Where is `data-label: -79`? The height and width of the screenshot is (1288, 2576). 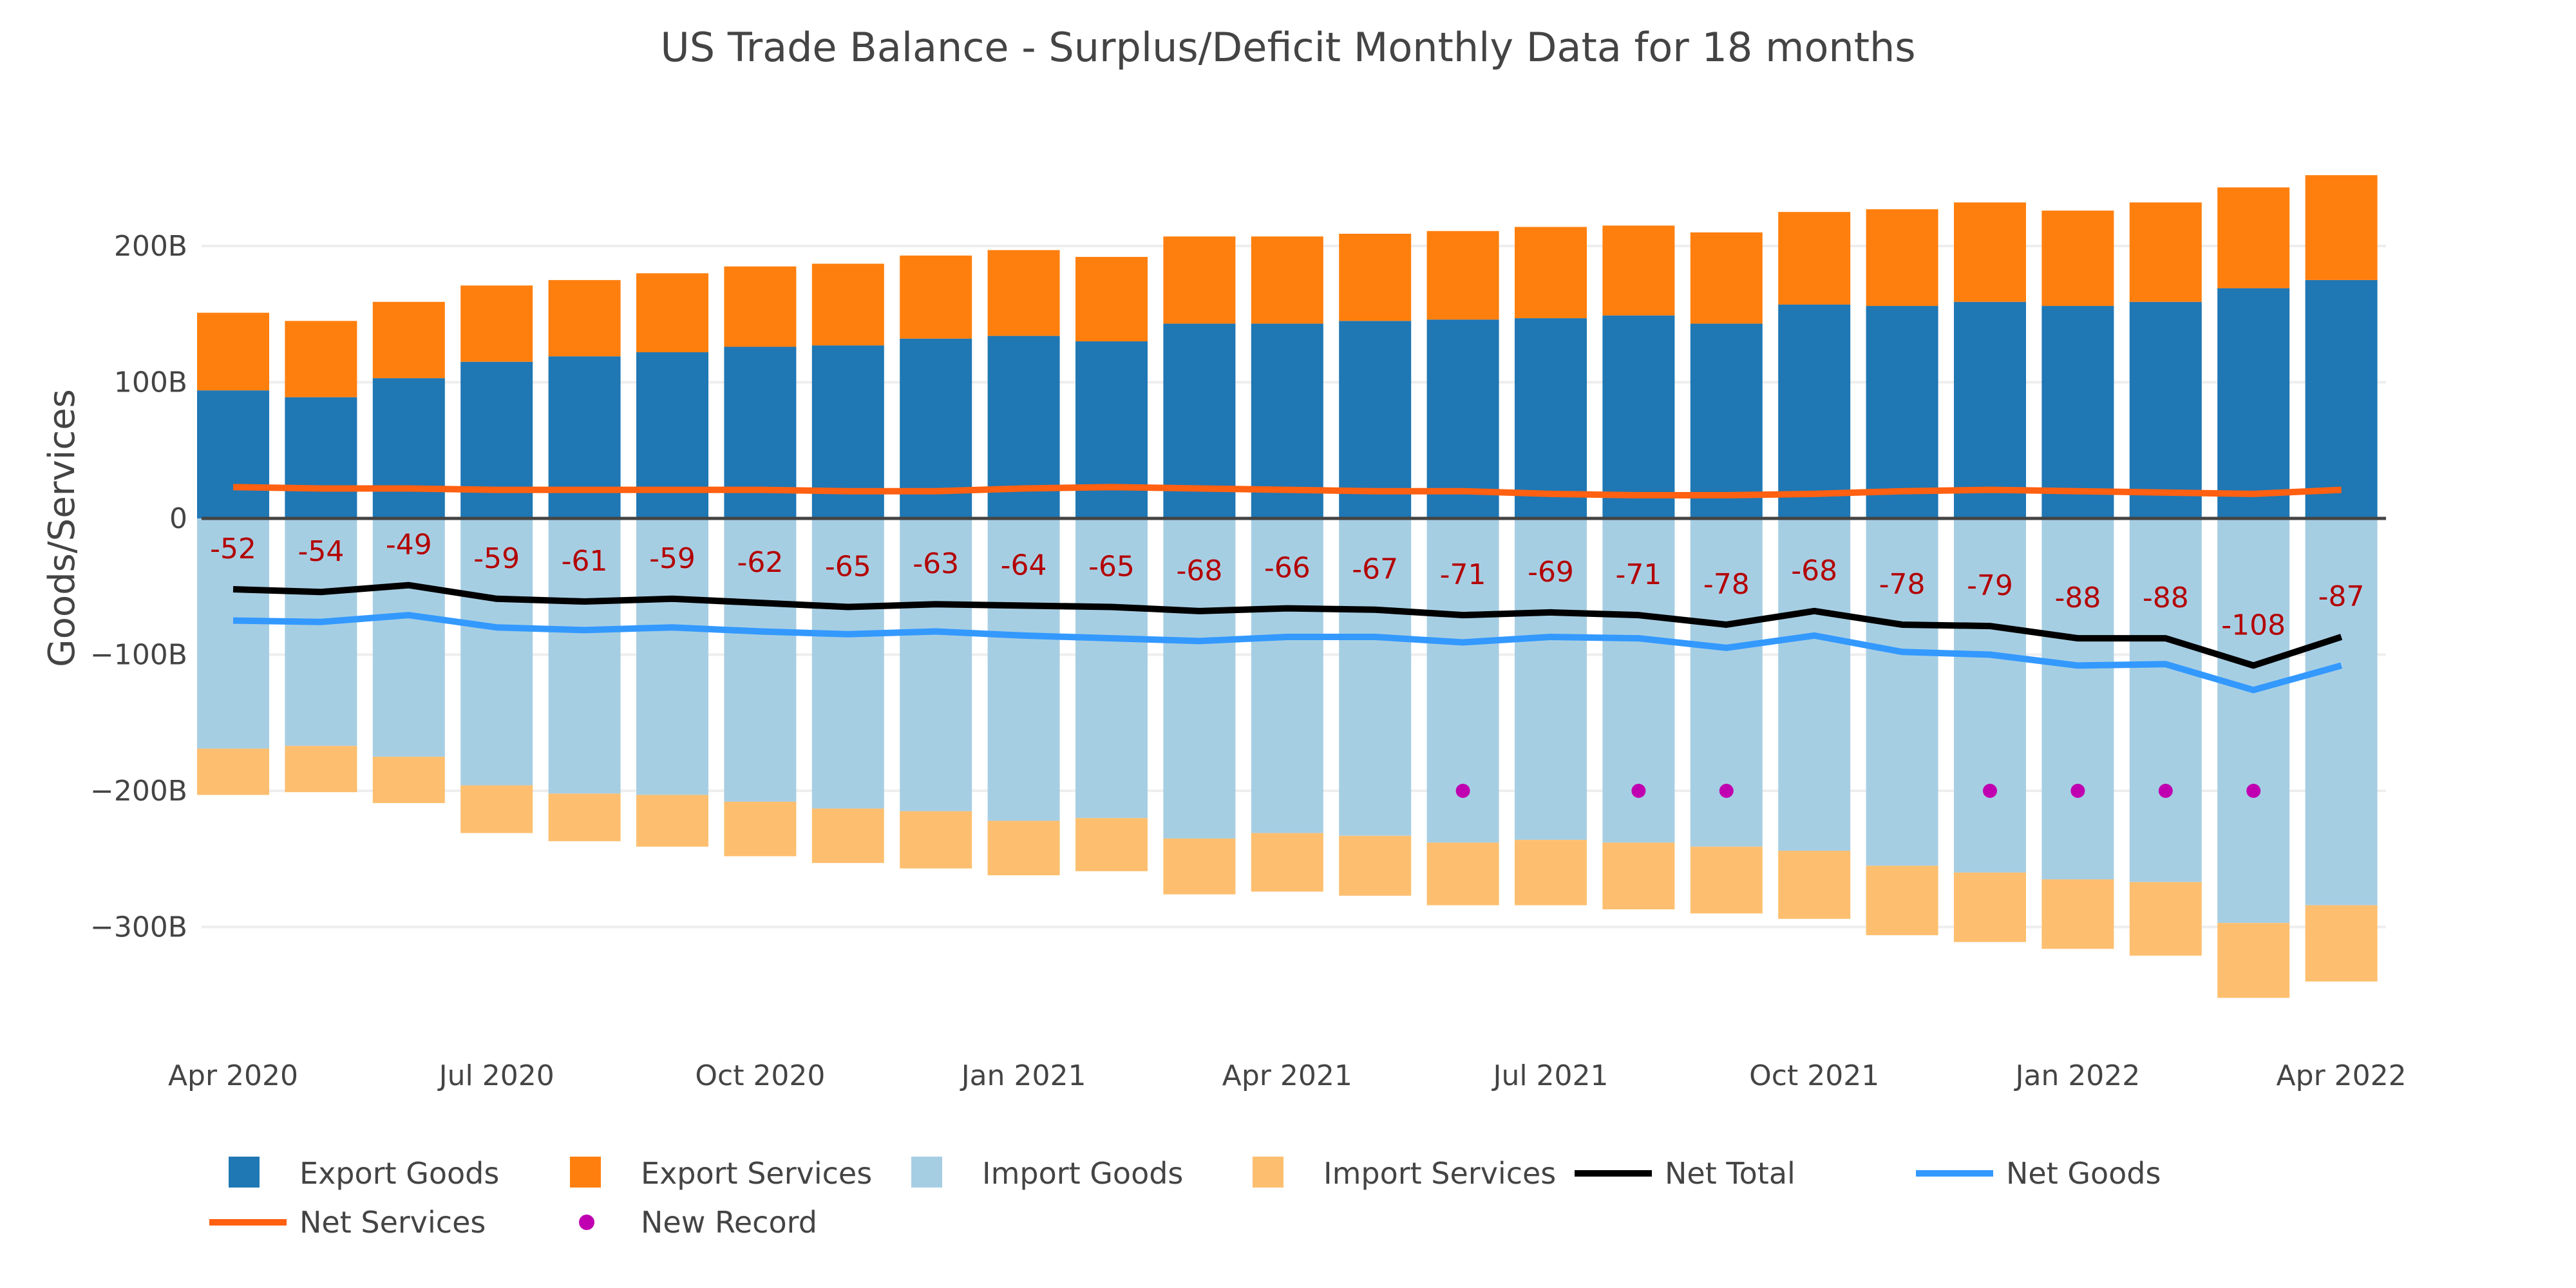 data-label: -79 is located at coordinates (1990, 586).